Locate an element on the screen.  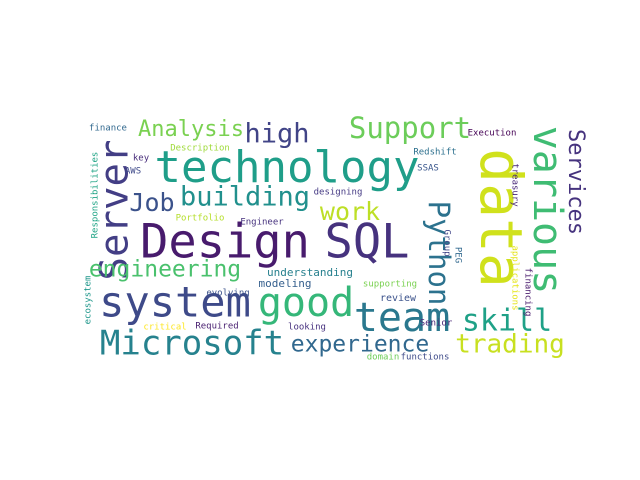
word: finance is located at coordinates (108, 129).